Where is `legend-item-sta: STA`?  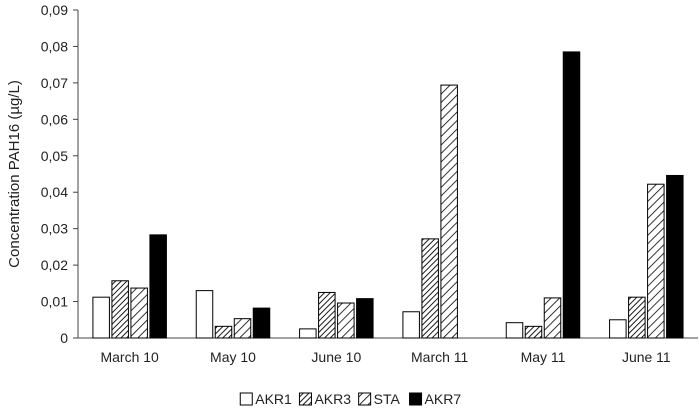 legend-item-sta: STA is located at coordinates (379, 399).